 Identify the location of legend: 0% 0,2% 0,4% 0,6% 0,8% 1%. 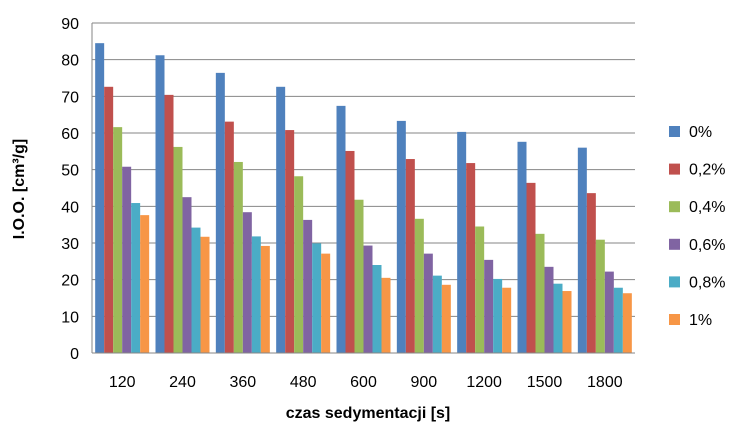
(697, 226).